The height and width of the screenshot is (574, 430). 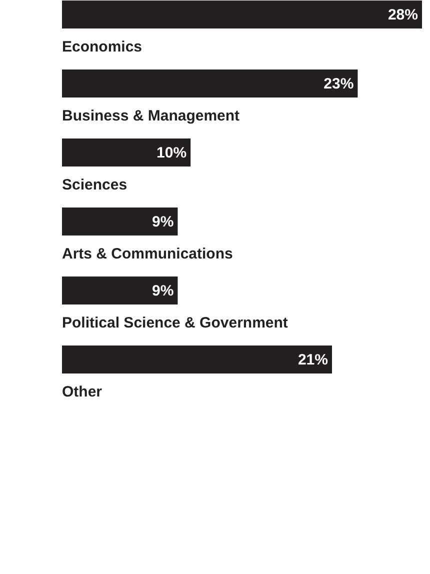 I want to click on data-label: 10%, so click(x=171, y=153).